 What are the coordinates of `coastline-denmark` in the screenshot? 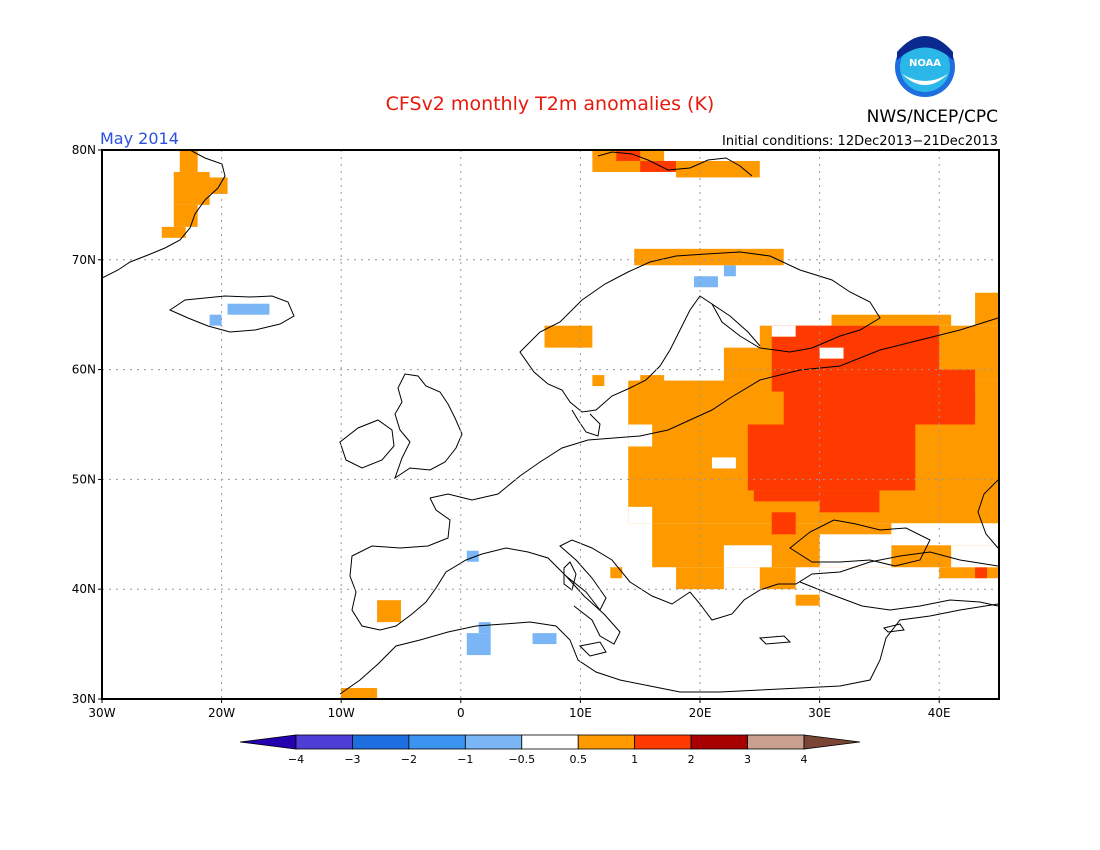 It's located at (586, 423).